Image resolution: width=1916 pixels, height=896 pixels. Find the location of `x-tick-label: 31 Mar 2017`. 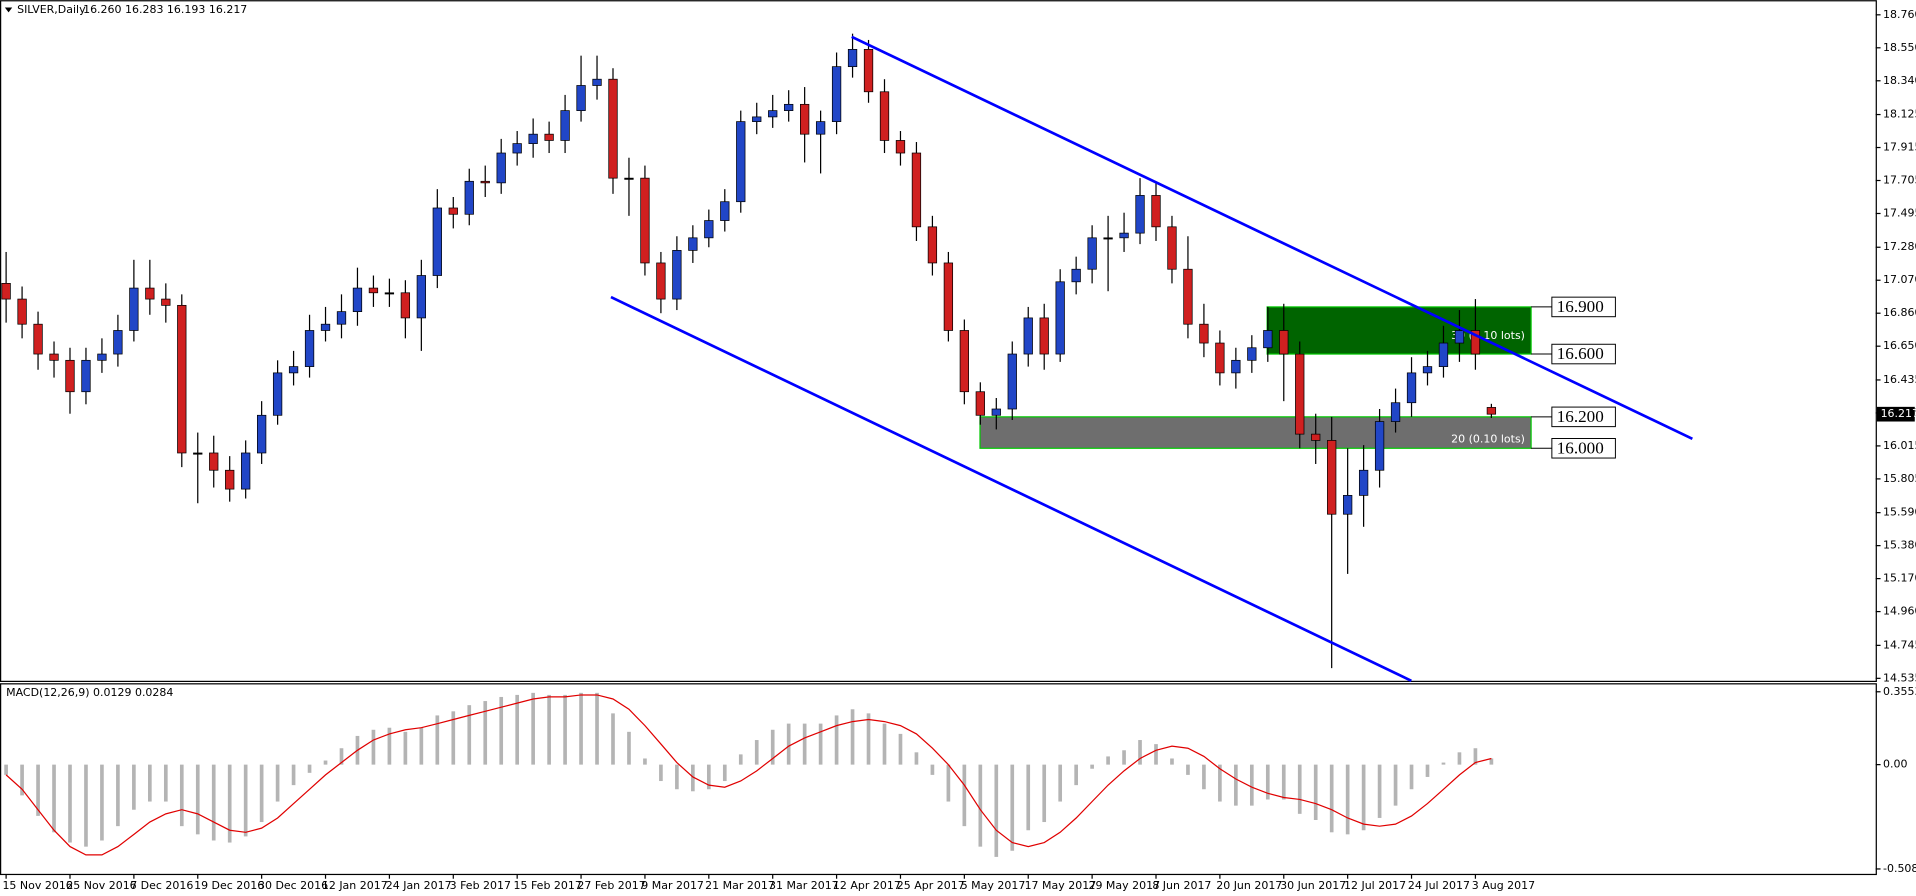

x-tick-label: 31 Mar 2017 is located at coordinates (804, 885).